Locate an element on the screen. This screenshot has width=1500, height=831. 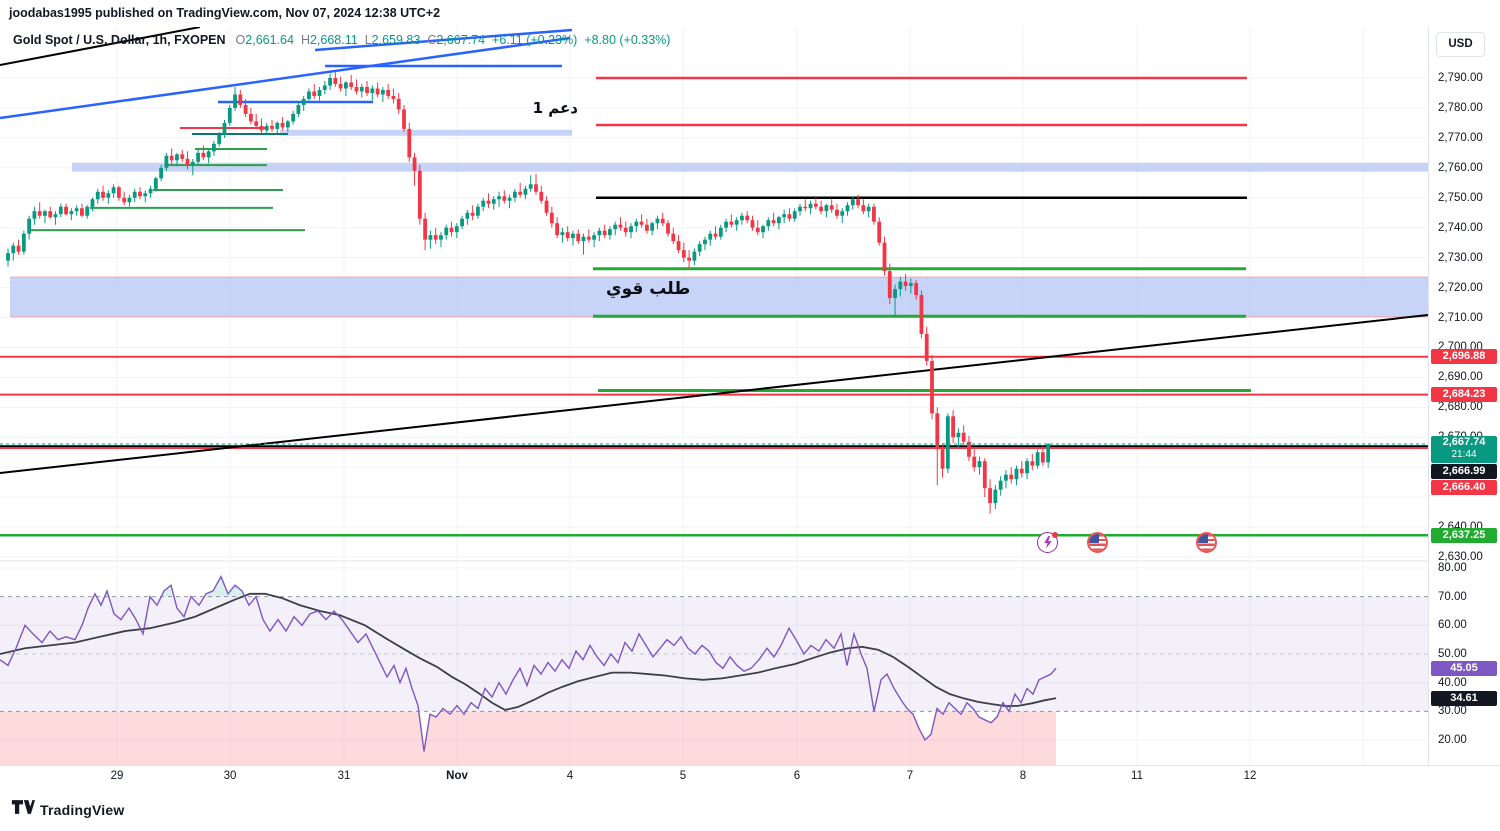
price-tick-label: 2,710.00 is located at coordinates (1460, 317).